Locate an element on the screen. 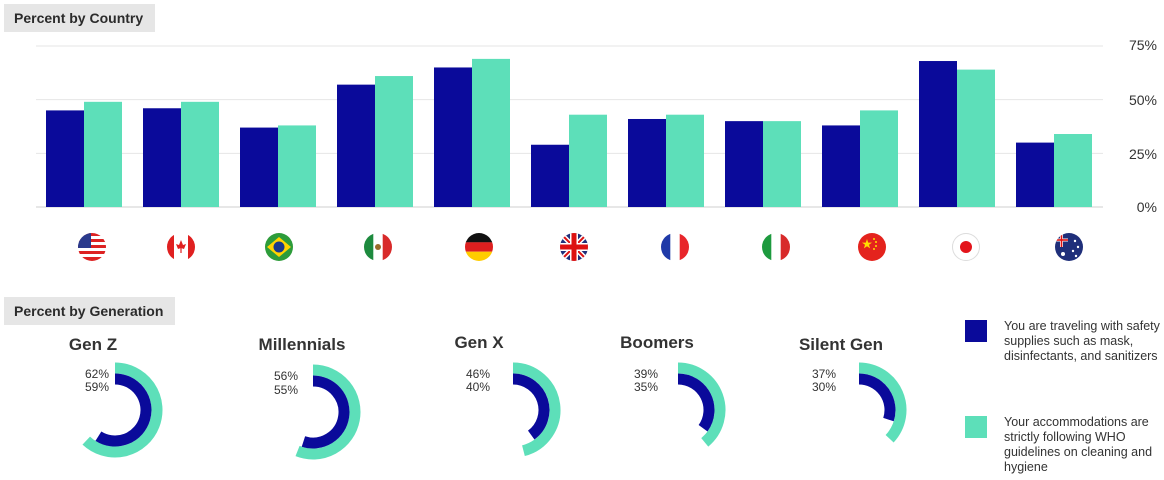  y-tick-50: 50% is located at coordinates (1142, 100).